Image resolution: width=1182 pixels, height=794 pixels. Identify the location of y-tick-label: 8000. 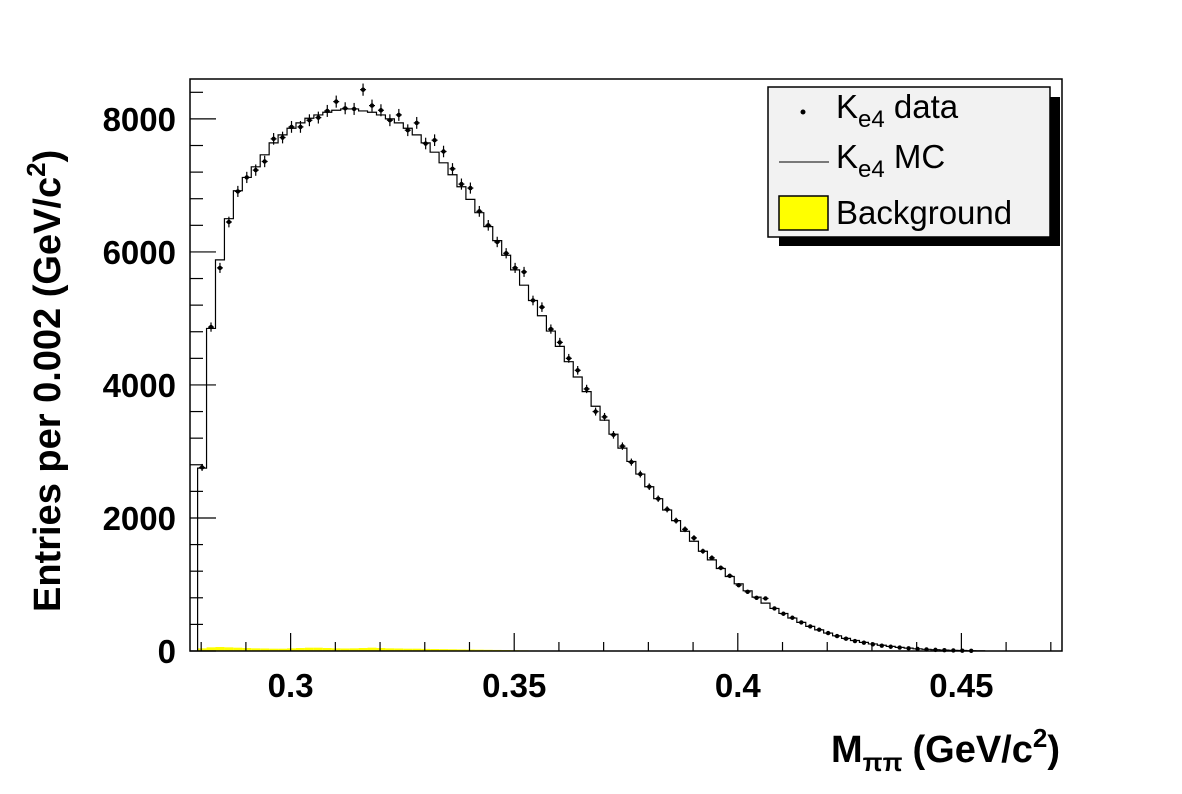
(139, 119).